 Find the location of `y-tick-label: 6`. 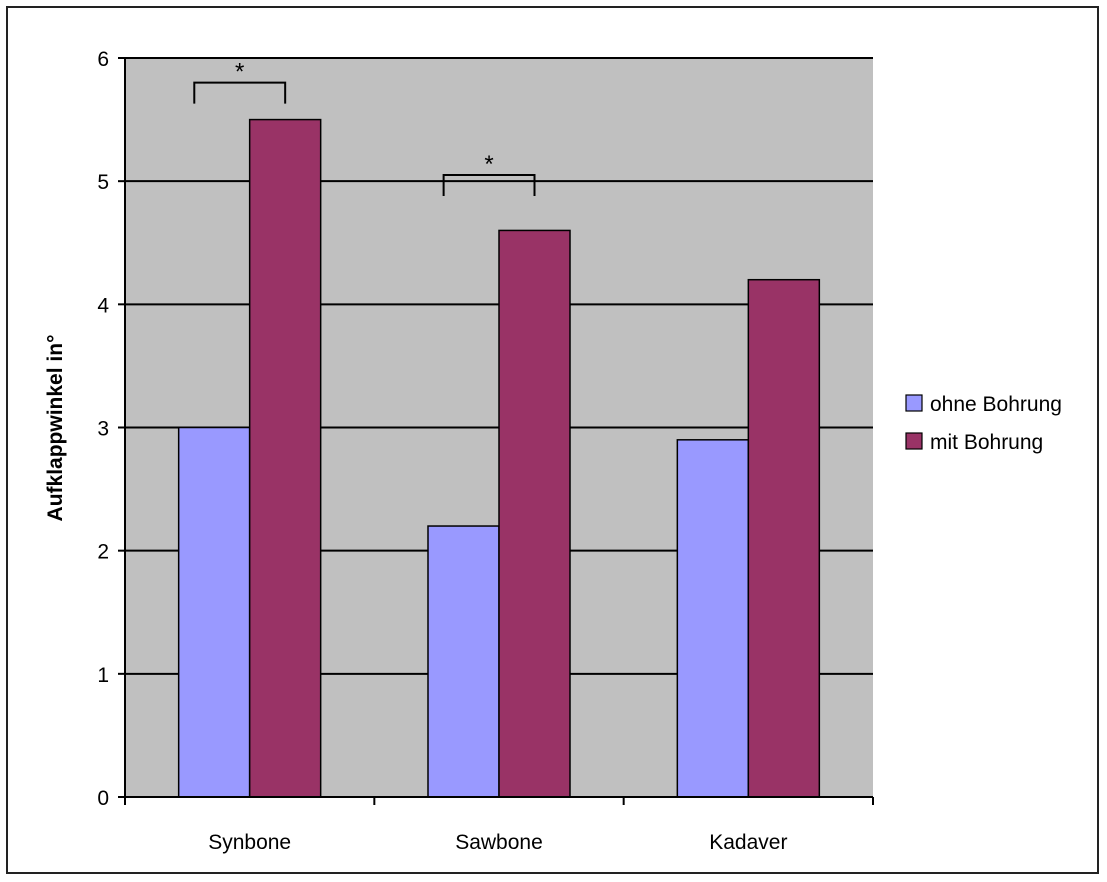

y-tick-label: 6 is located at coordinates (103, 59).